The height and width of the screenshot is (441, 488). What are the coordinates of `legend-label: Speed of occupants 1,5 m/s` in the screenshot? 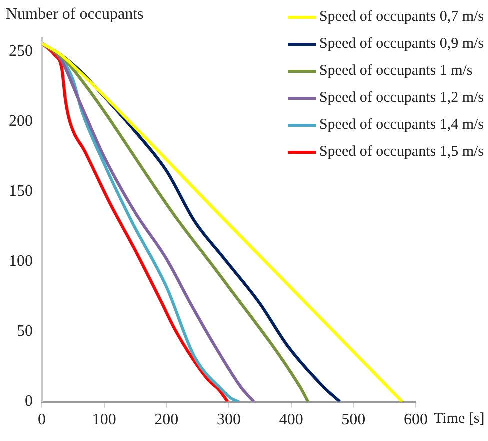 It's located at (401, 152).